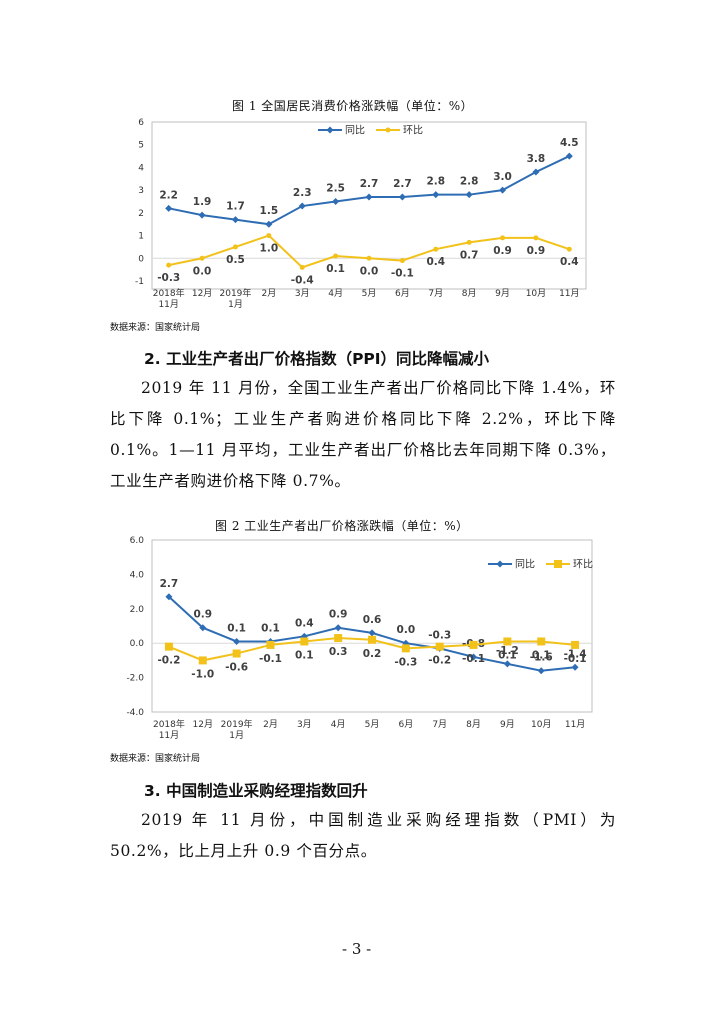 The height and width of the screenshot is (1024, 724). Describe the element at coordinates (141, 146) in the screenshot. I see `fig1-ytick-label: 5` at that location.